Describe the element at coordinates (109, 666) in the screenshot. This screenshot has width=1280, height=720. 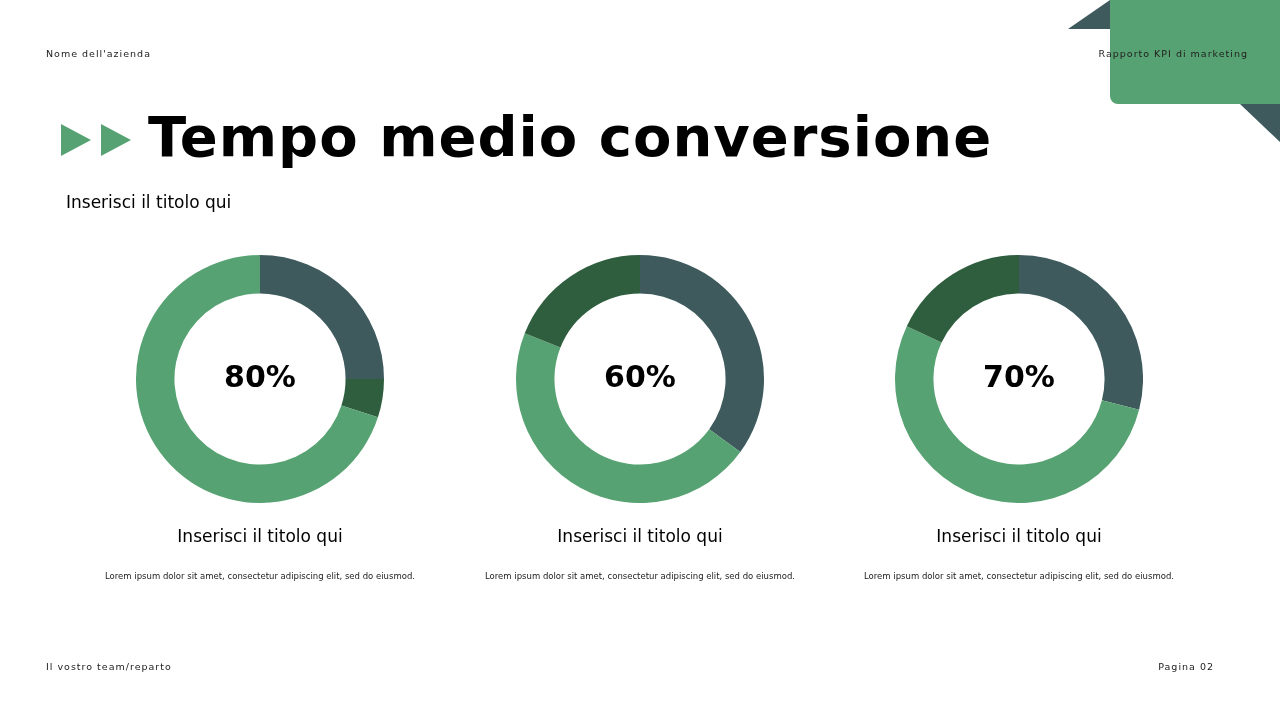
I see `text: Il vostro team/reparto` at that location.